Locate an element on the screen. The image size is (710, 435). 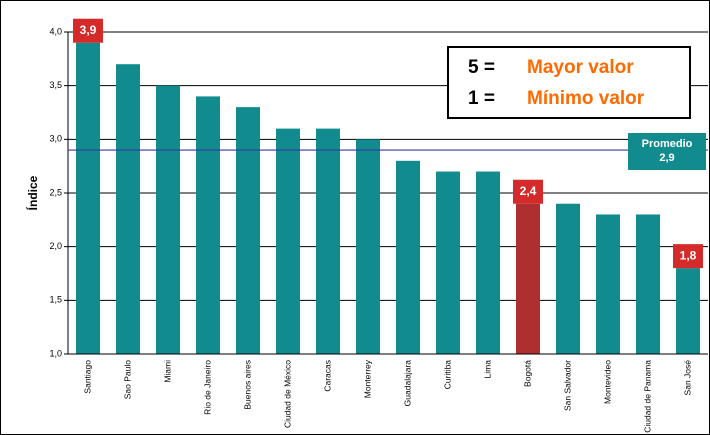
y-tick-label: 3,5 is located at coordinates (55, 85).